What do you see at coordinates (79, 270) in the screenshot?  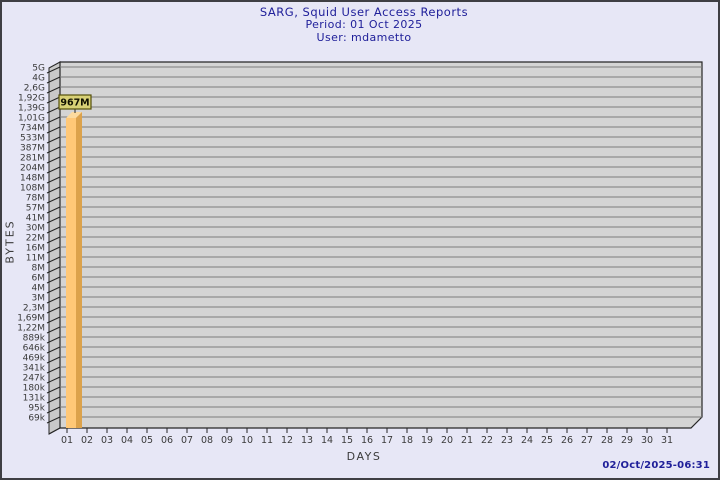 I see `bar-side-face` at bounding box center [79, 270].